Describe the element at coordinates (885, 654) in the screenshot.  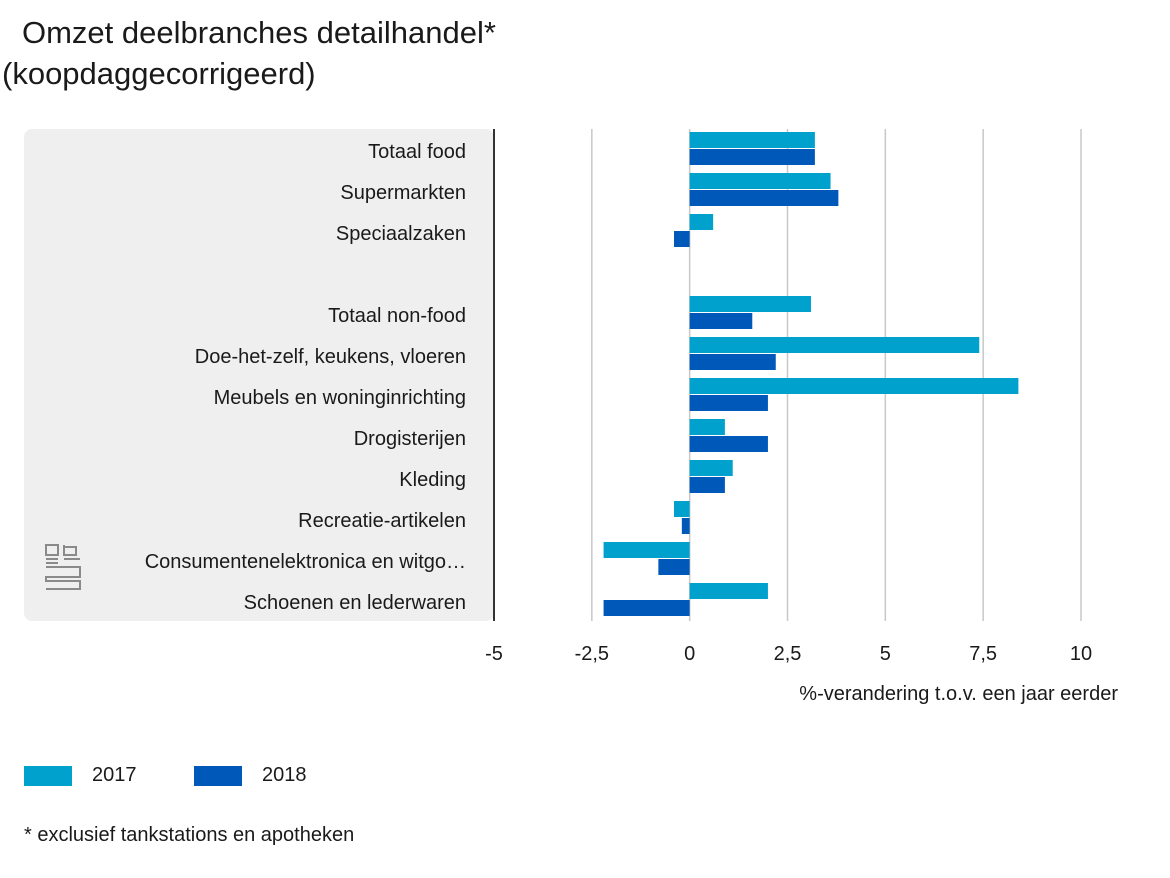
I see `x-tick-label: 5` at that location.